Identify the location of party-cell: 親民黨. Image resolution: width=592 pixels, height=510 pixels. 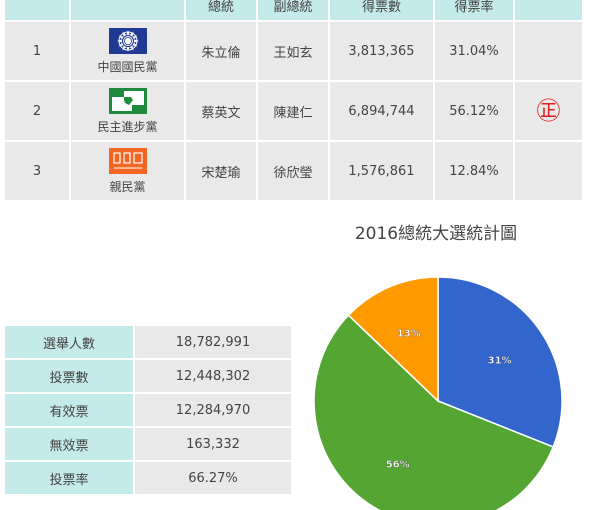
(128, 171).